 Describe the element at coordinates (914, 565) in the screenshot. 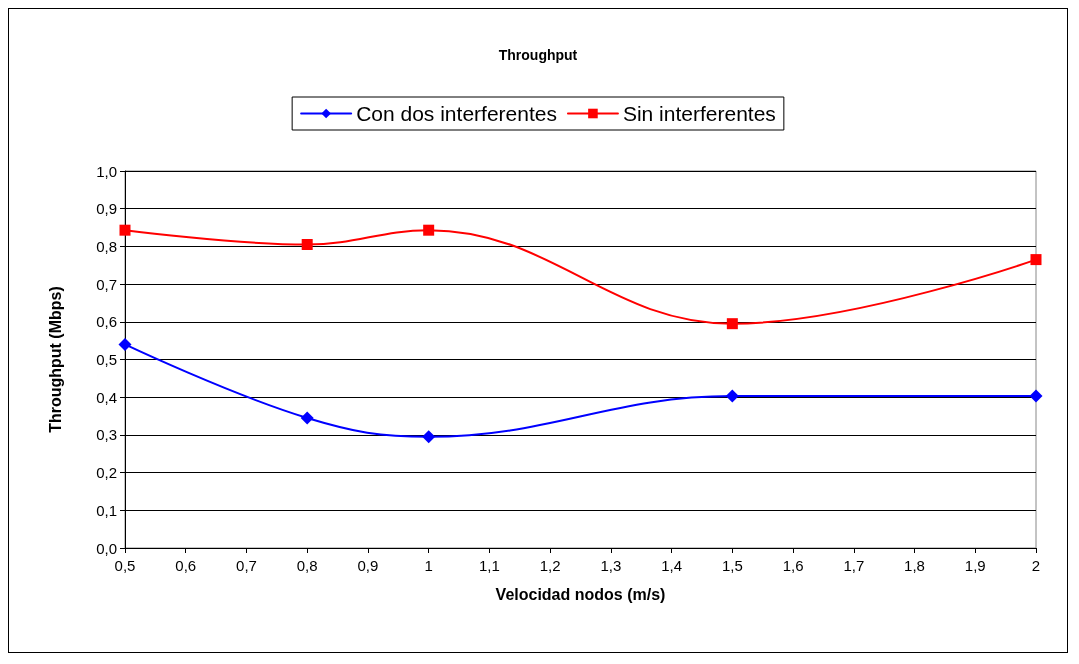

I see `x-tick-label: 1,8` at that location.